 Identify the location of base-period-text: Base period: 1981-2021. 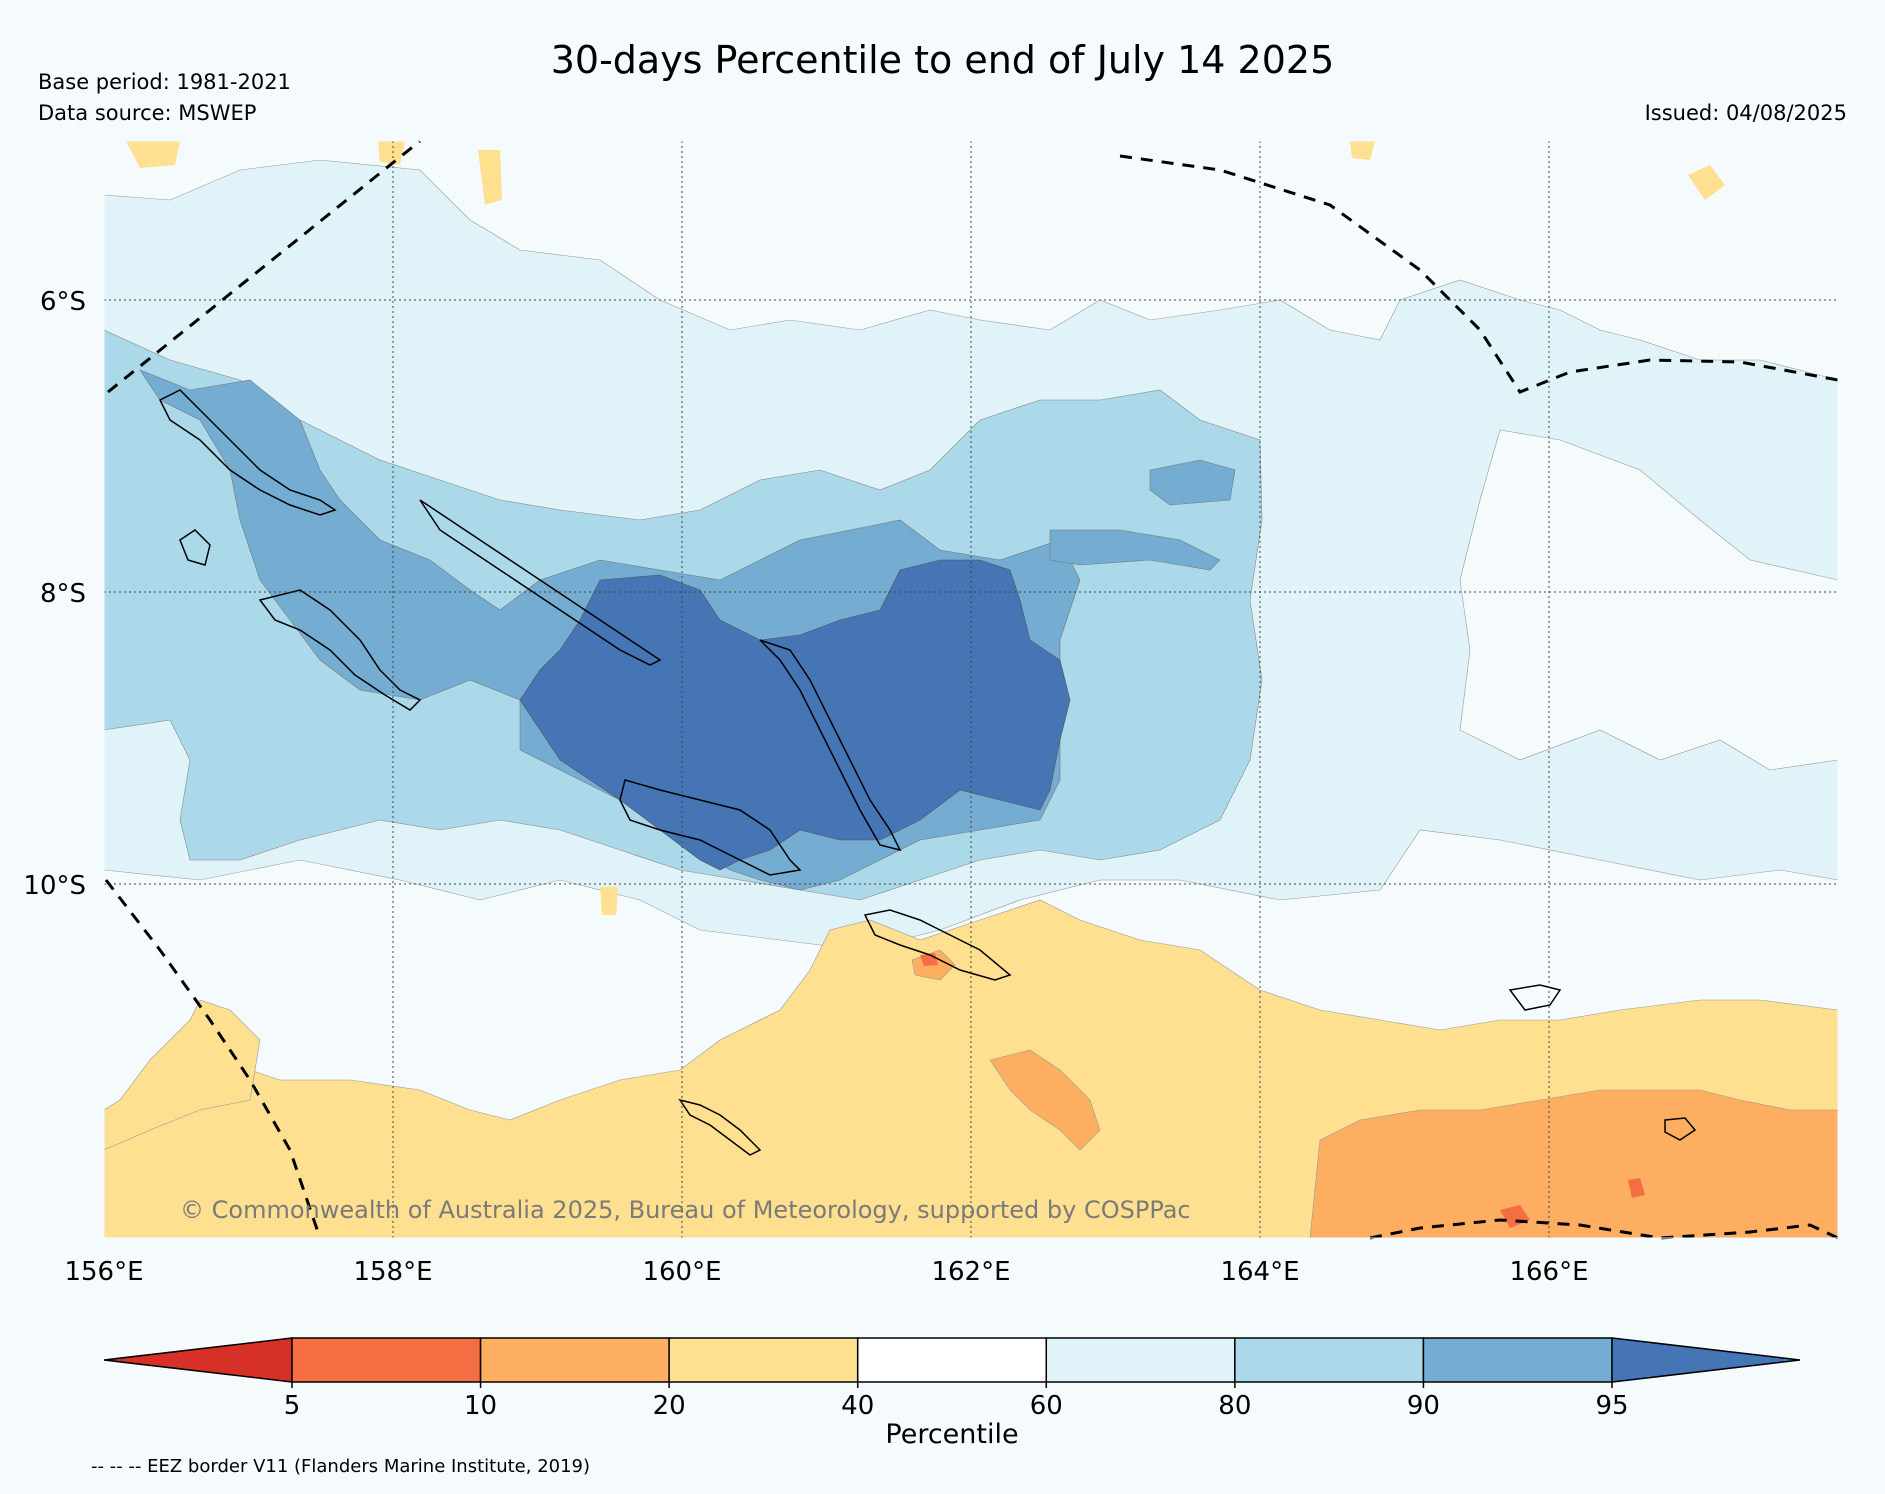
(164, 82).